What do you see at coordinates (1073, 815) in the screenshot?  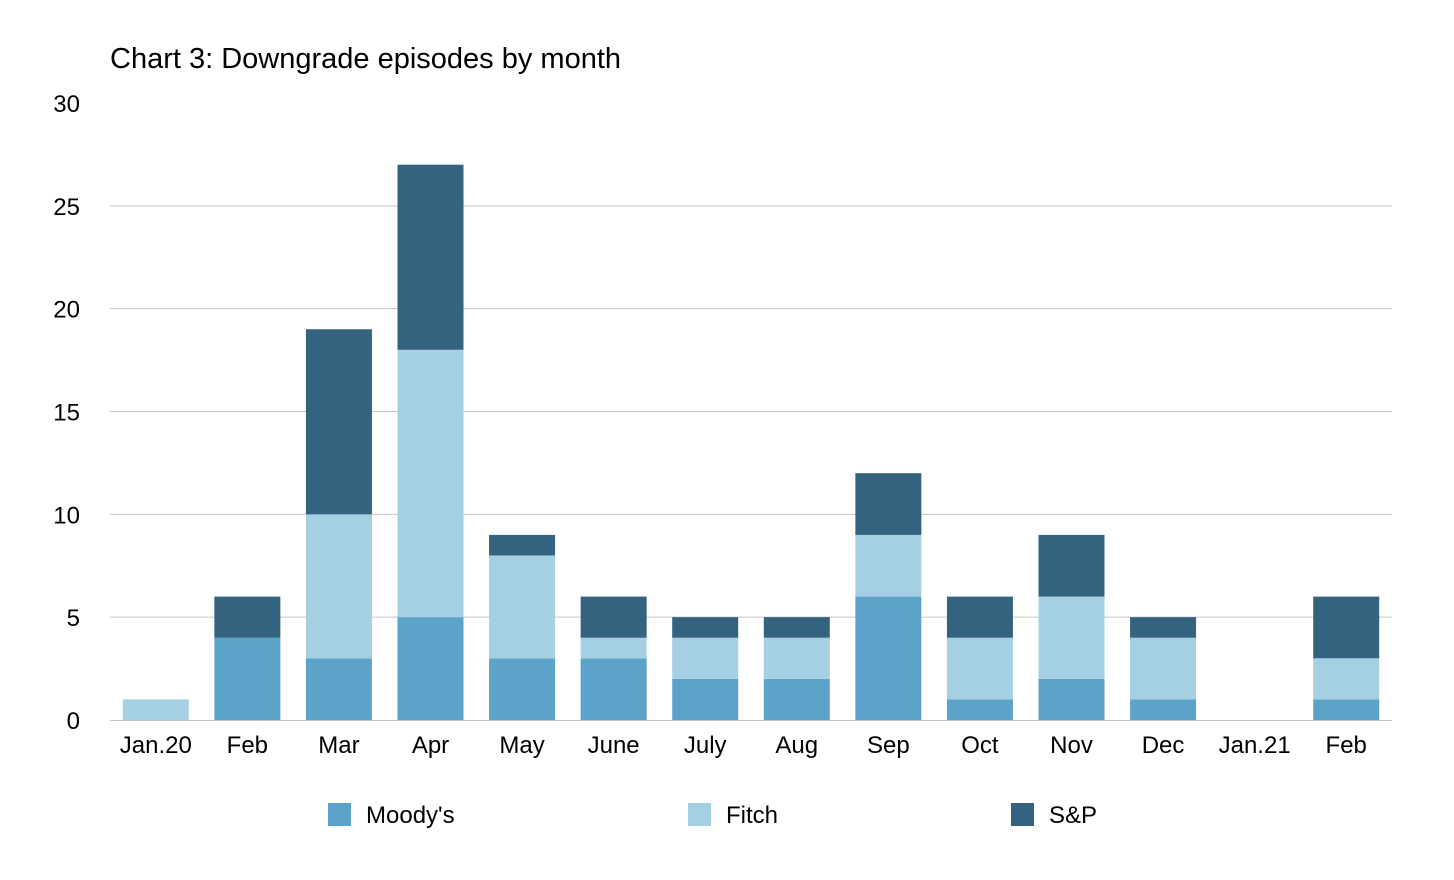 I see `legend-label: S&P` at bounding box center [1073, 815].